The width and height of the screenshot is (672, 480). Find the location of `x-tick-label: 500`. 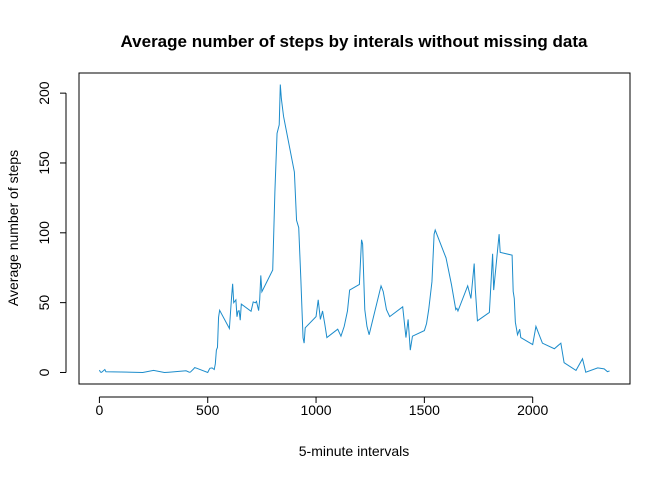

x-tick-label: 500 is located at coordinates (208, 410).